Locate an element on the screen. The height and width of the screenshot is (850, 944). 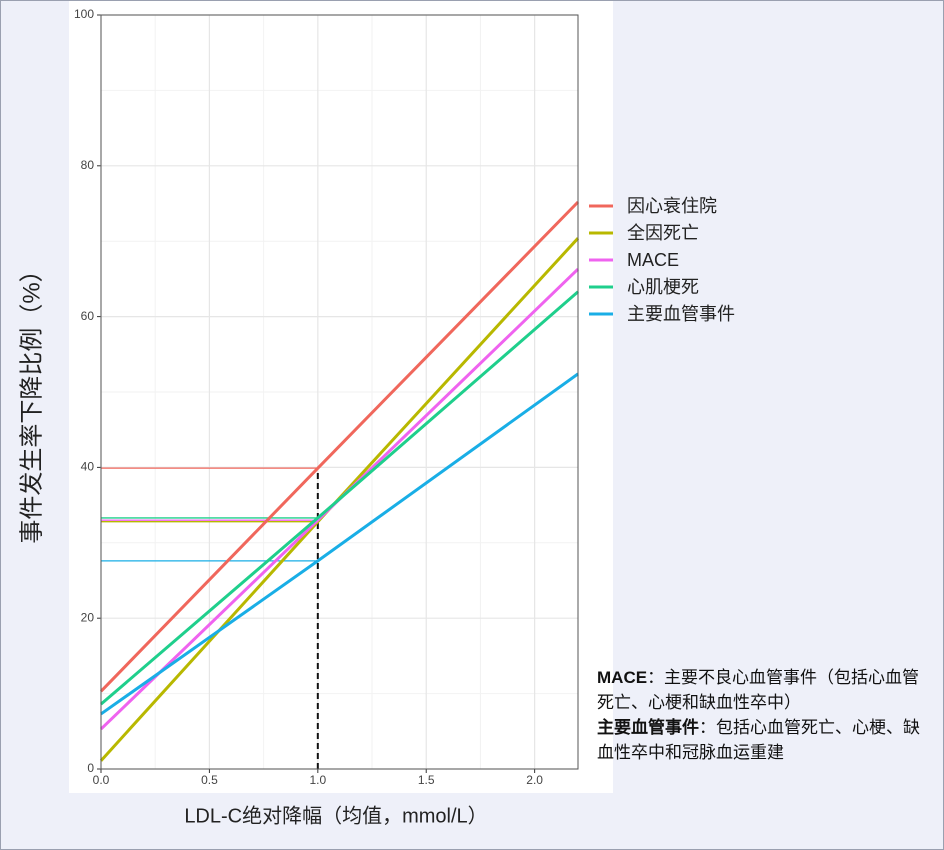
x-tick-label: 2.0 is located at coordinates (534, 780).